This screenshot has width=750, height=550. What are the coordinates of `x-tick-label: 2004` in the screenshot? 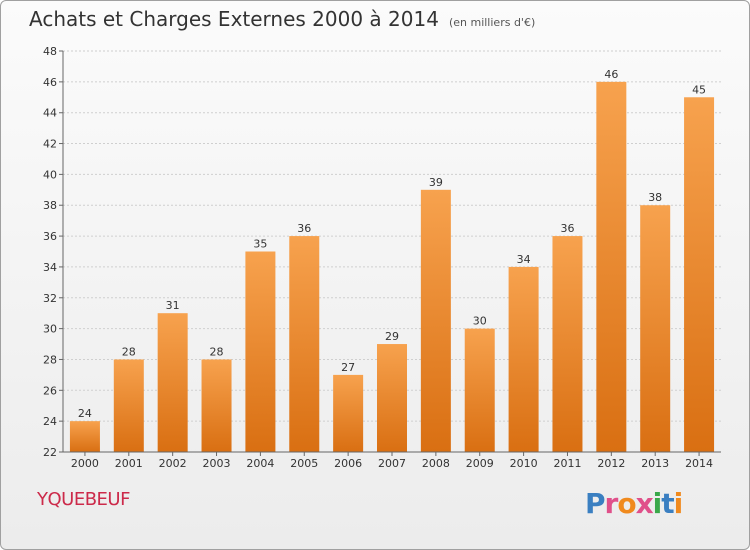 It's located at (260, 463).